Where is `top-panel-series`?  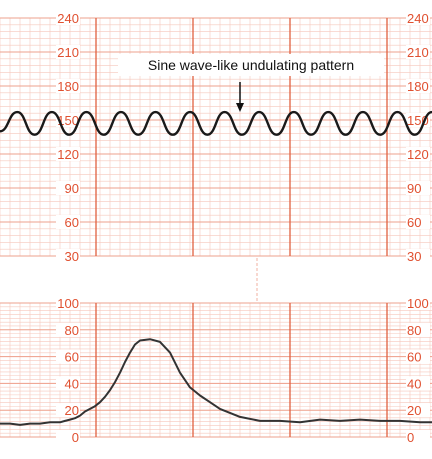 top-panel-series is located at coordinates (216, 123).